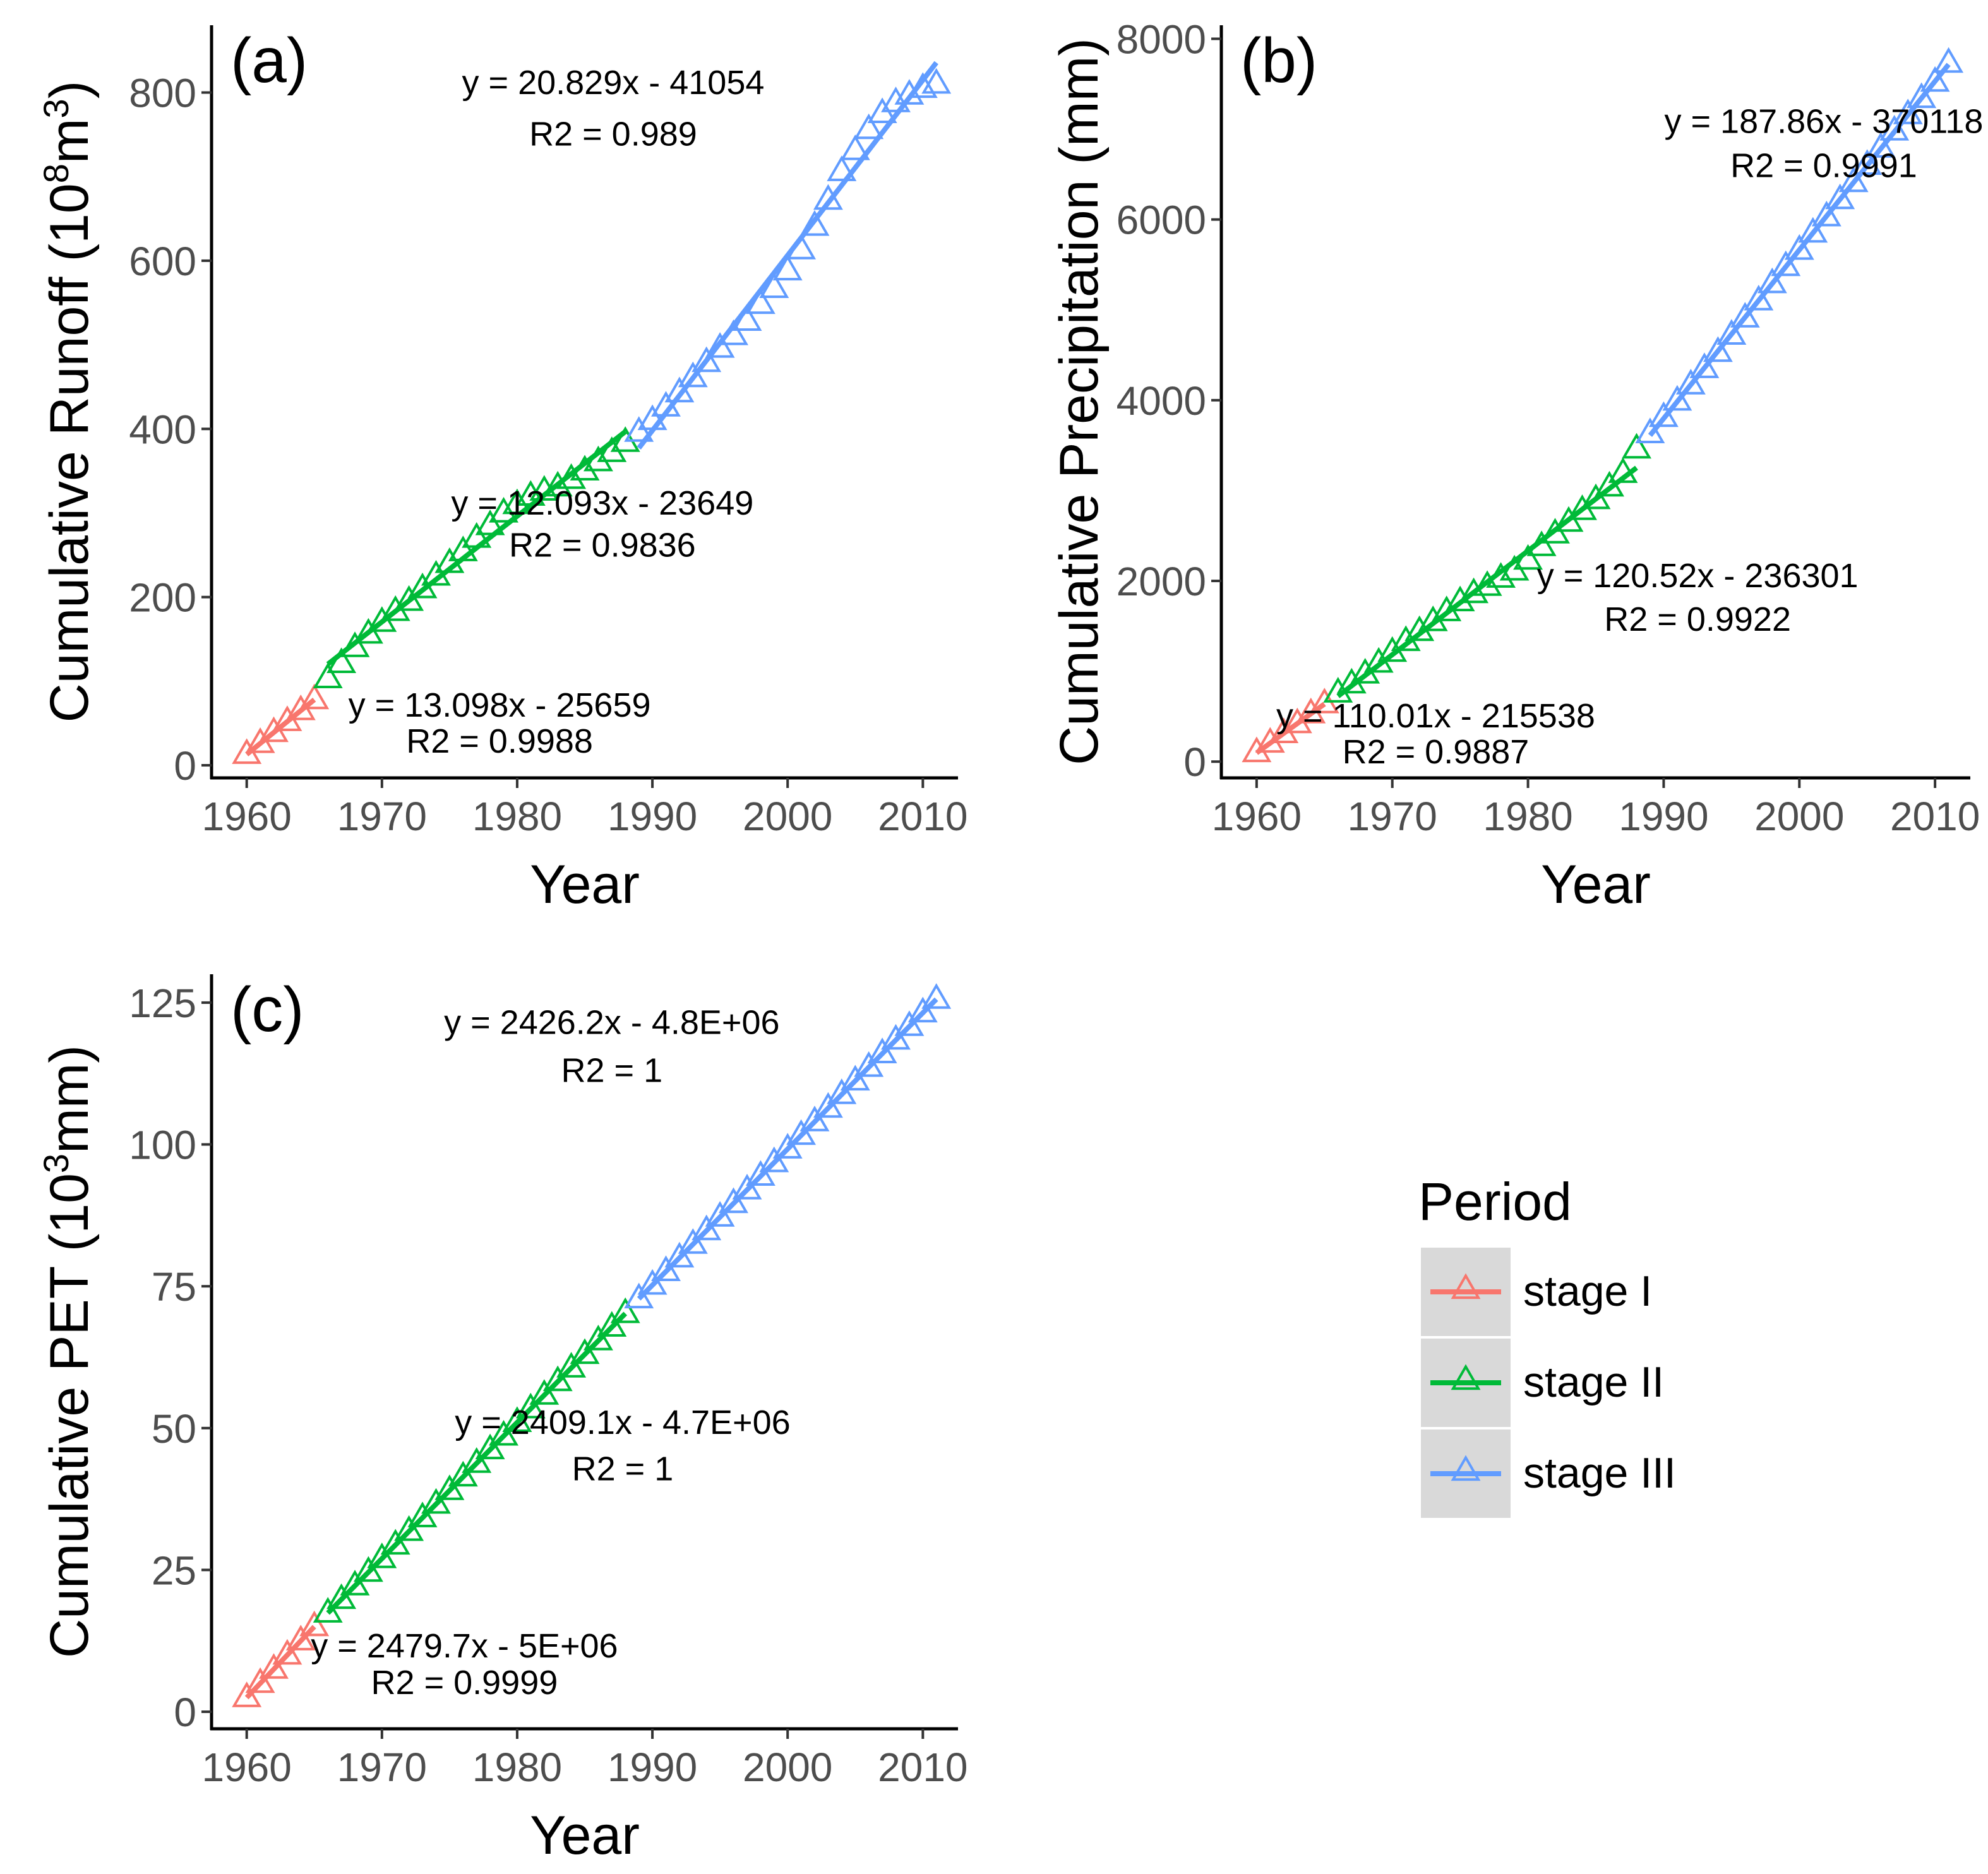  I want to click on x-tick-label-a: 2010, so click(922, 817).